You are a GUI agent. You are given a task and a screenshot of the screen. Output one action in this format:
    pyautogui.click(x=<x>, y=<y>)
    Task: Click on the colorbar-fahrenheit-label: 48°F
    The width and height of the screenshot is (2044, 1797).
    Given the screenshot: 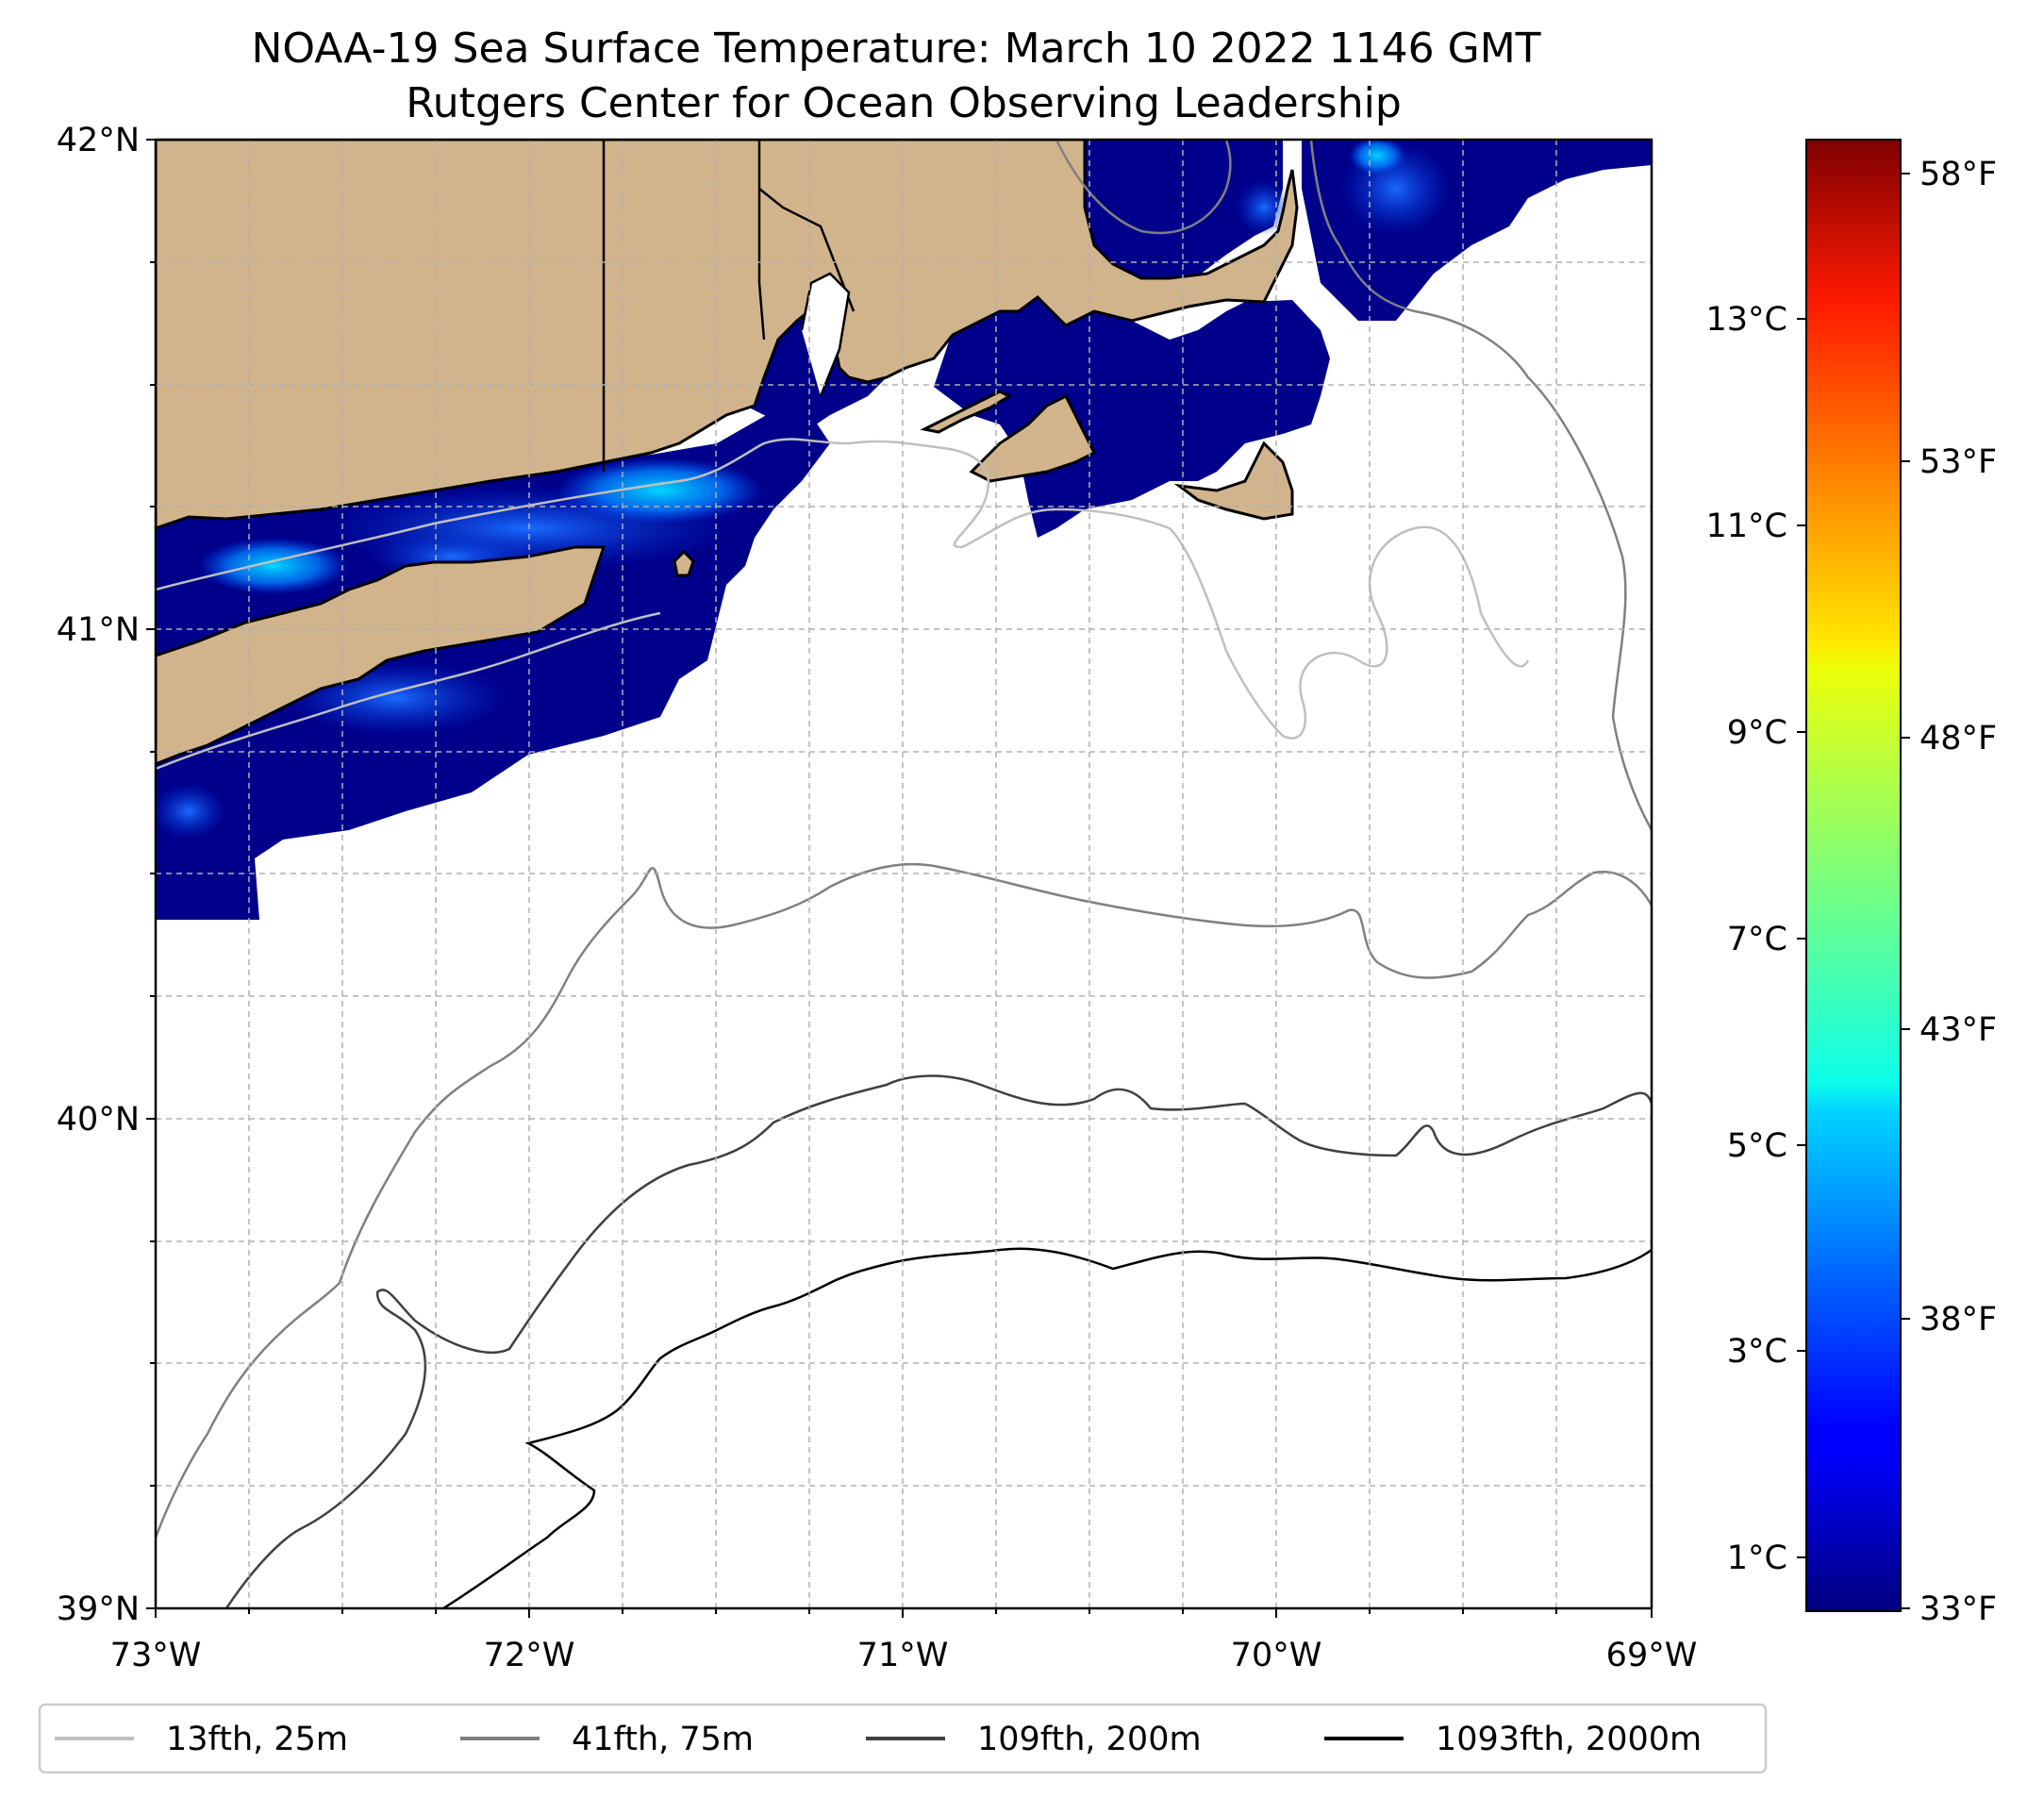 What is the action you would take?
    pyautogui.click(x=1958, y=738)
    